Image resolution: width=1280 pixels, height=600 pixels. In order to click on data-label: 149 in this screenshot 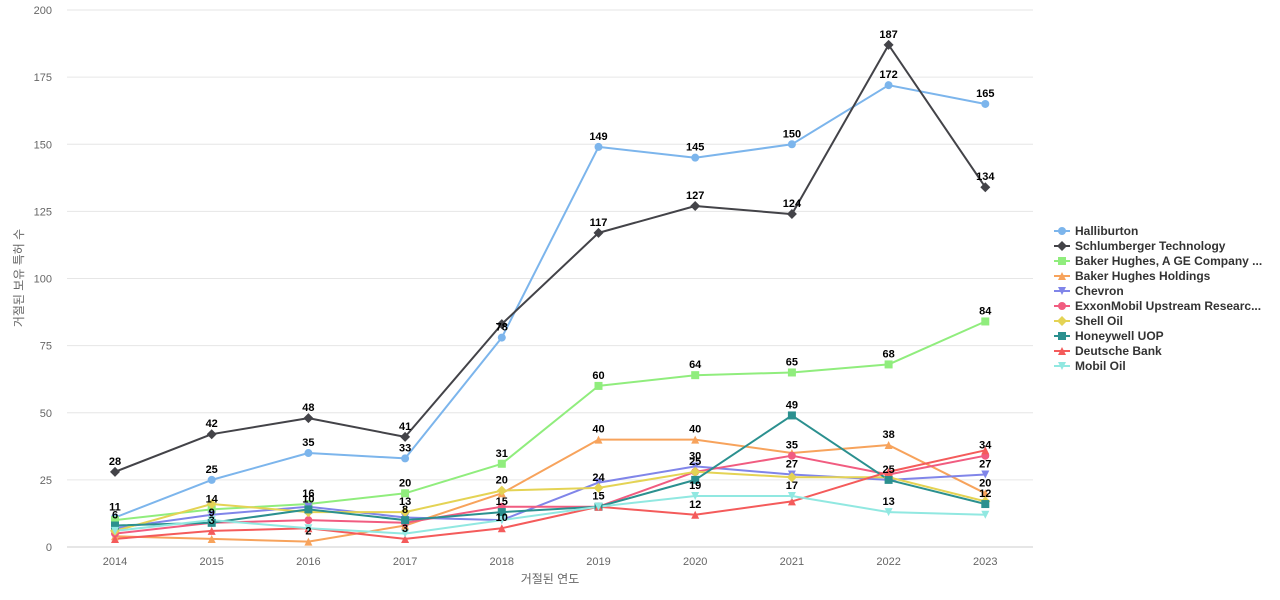, I will do `click(598, 137)`.